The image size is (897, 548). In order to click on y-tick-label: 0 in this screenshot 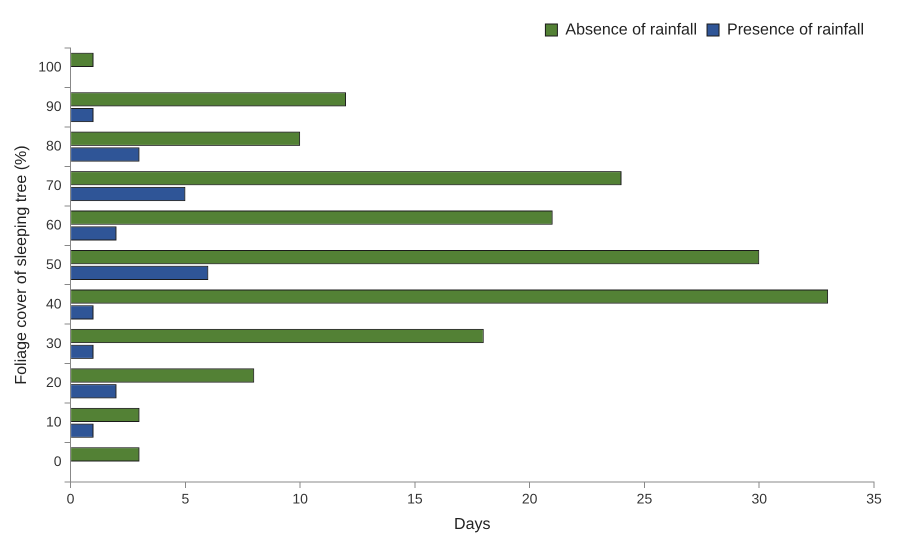, I will do `click(58, 461)`.